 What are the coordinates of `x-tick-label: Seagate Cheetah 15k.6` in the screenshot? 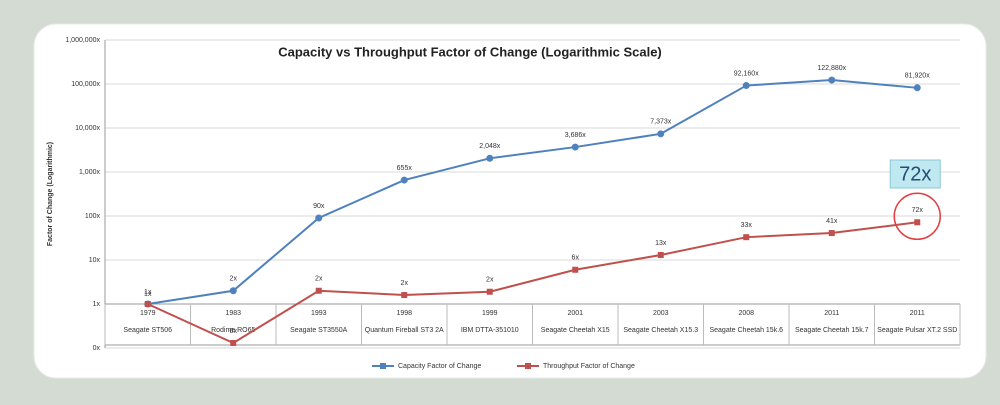 It's located at (746, 330).